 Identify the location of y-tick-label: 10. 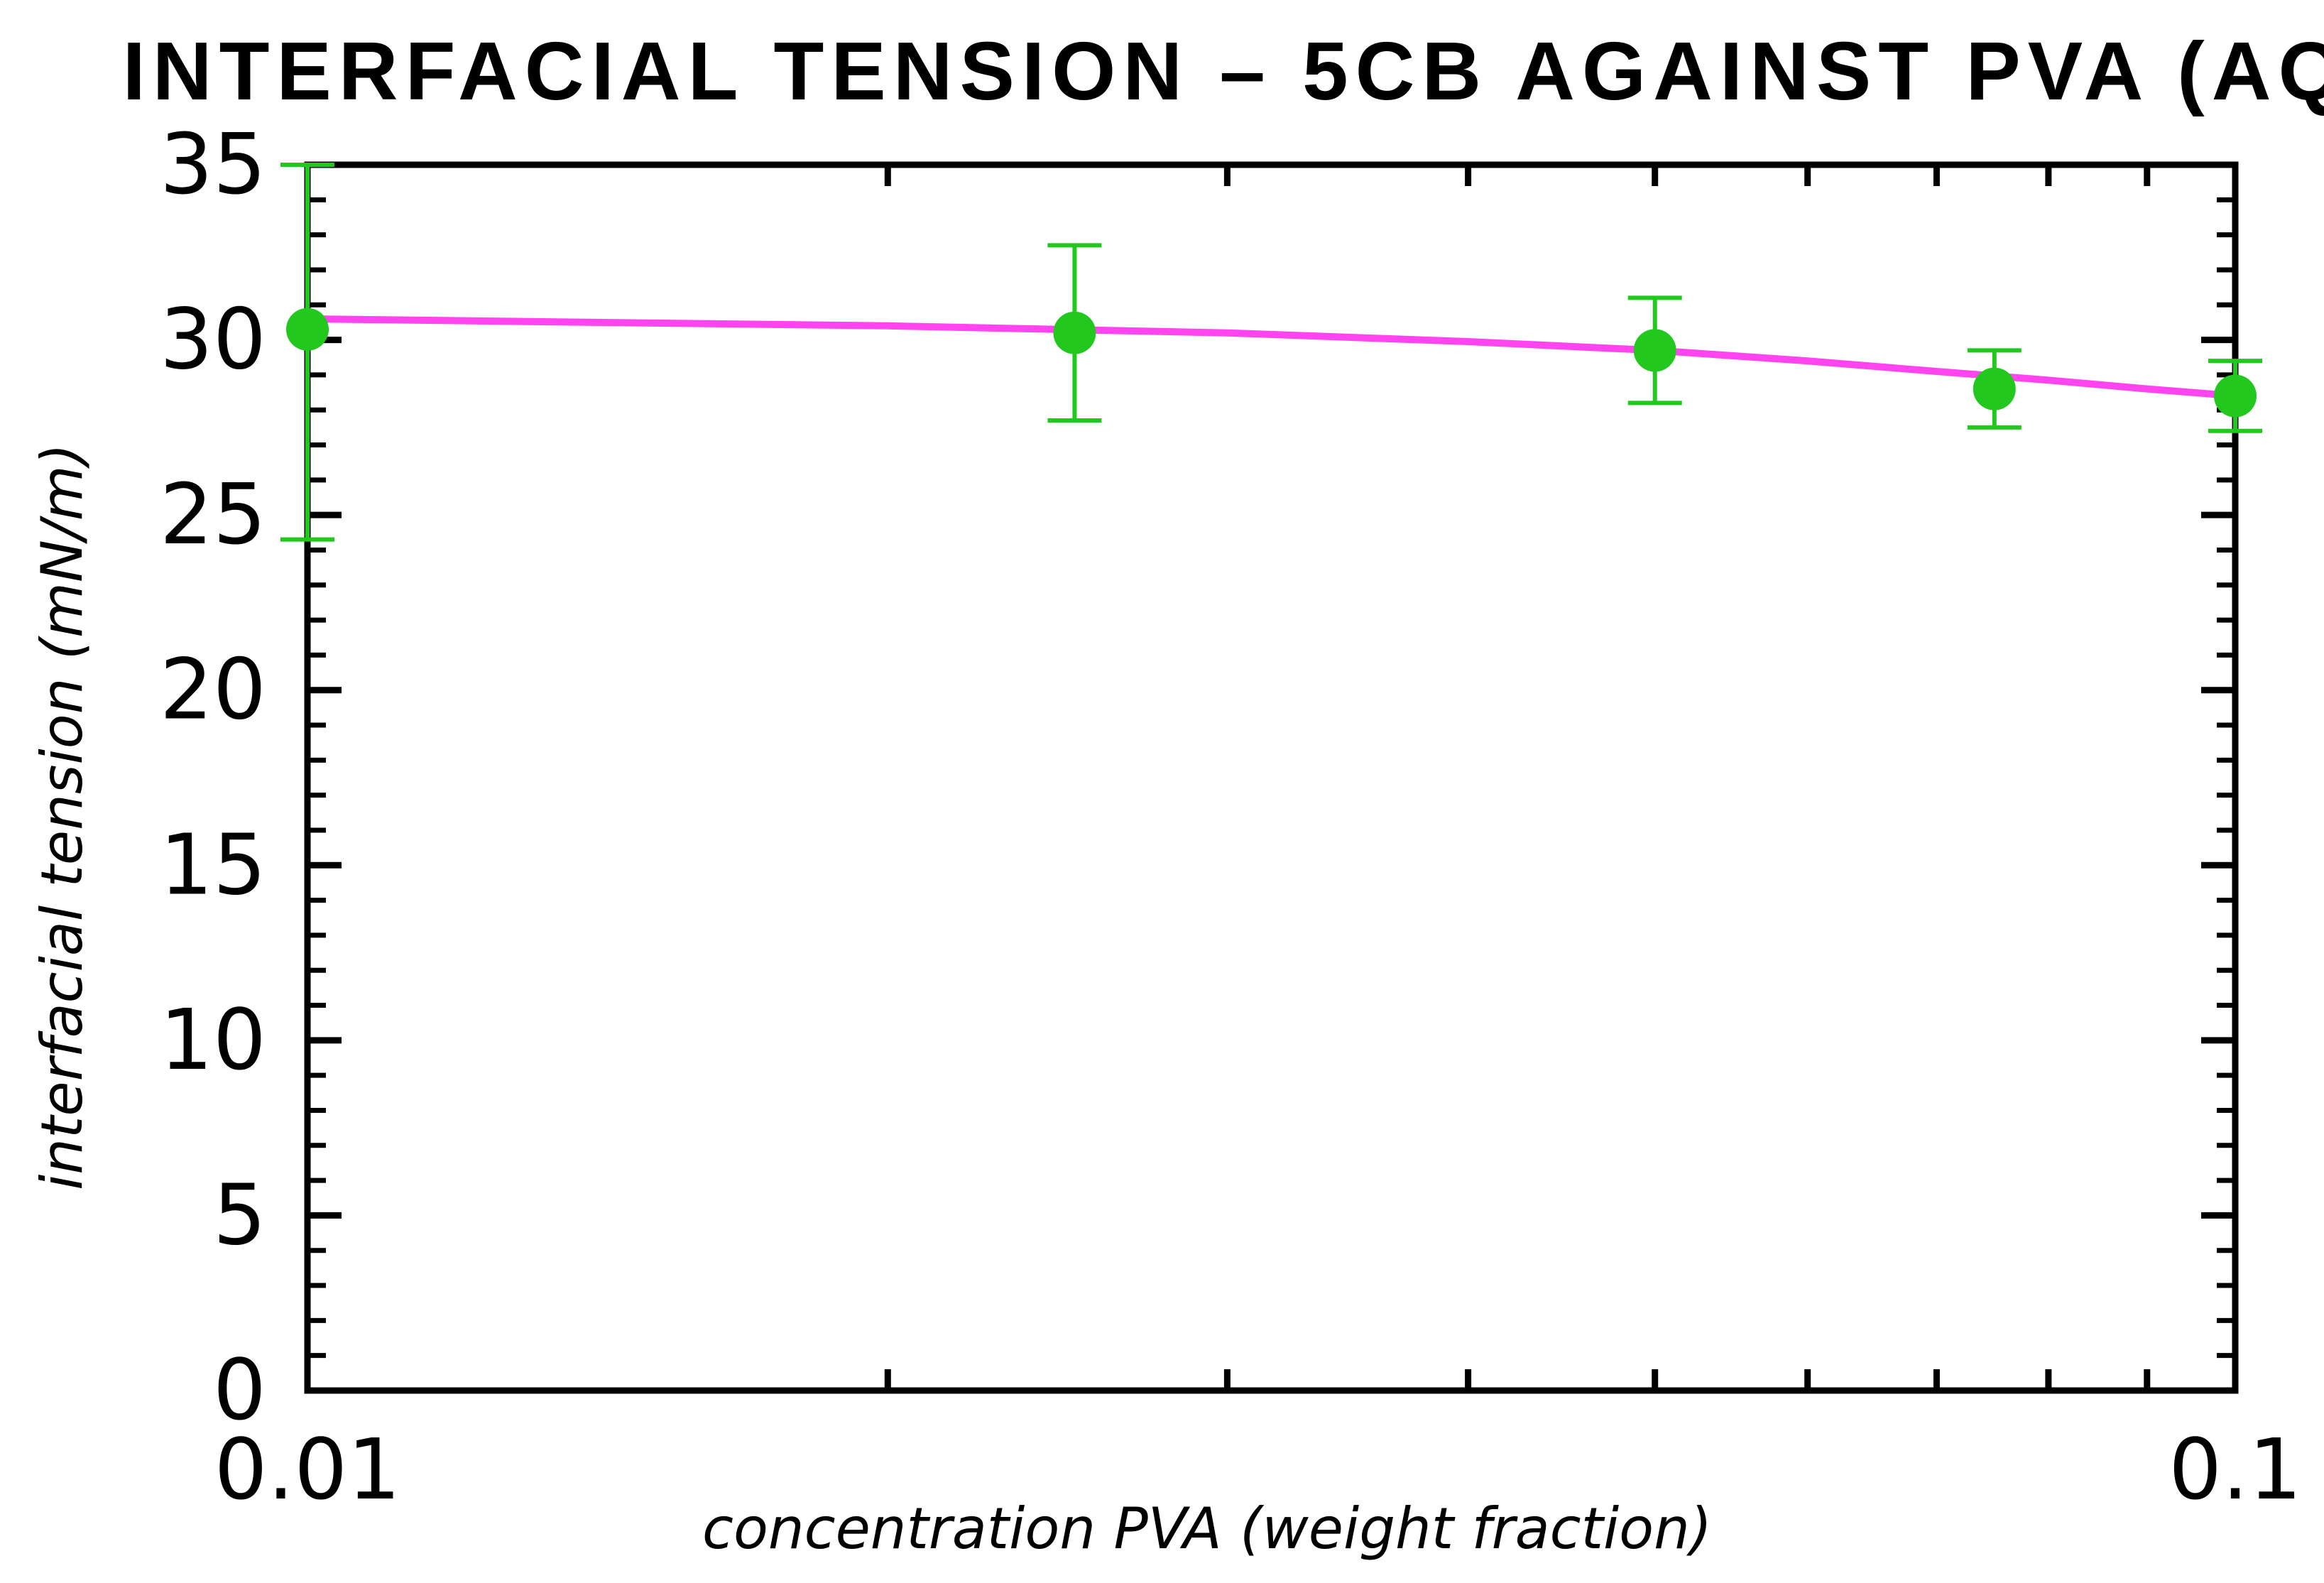
(213, 1040).